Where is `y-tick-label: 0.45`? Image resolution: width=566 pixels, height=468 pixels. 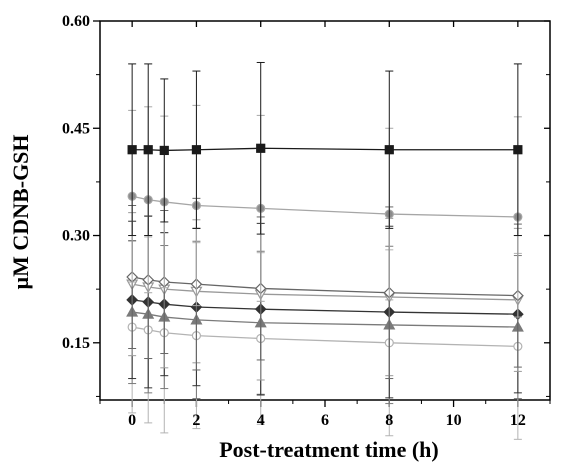
y-tick-label: 0.45 is located at coordinates (76, 128).